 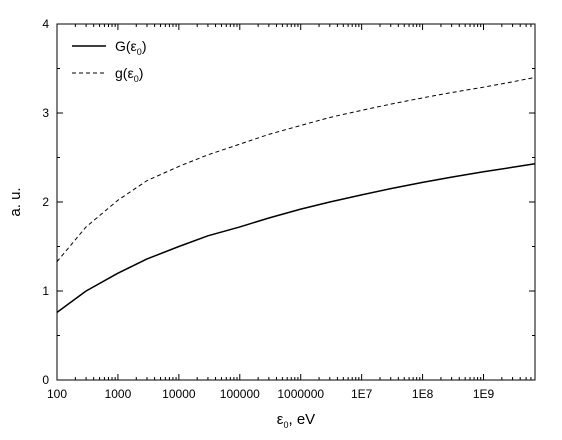 What do you see at coordinates (118, 394) in the screenshot?
I see `x-tick-label: 1000` at bounding box center [118, 394].